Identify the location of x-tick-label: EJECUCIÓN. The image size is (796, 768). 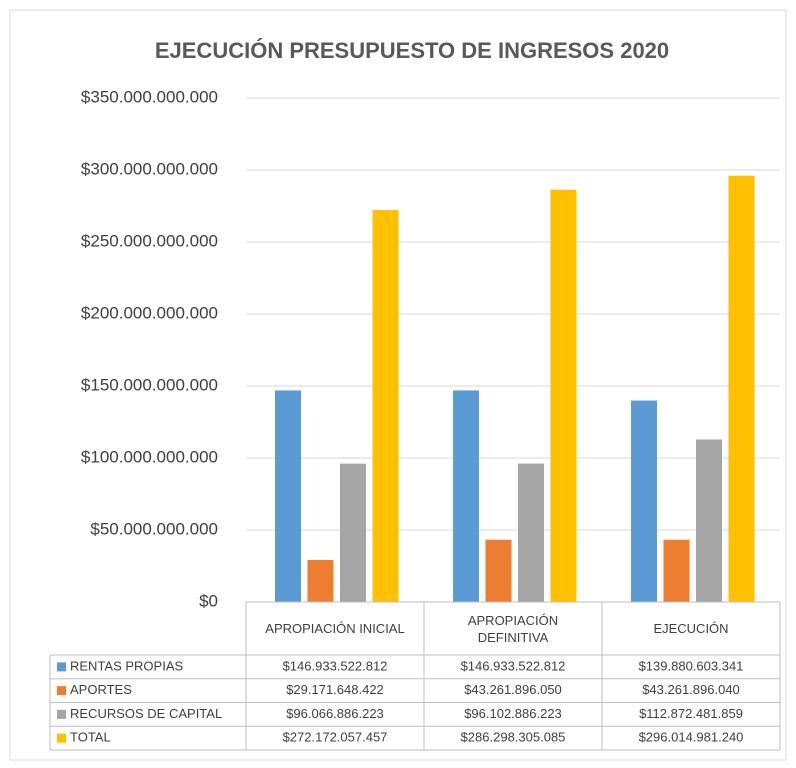
(691, 628).